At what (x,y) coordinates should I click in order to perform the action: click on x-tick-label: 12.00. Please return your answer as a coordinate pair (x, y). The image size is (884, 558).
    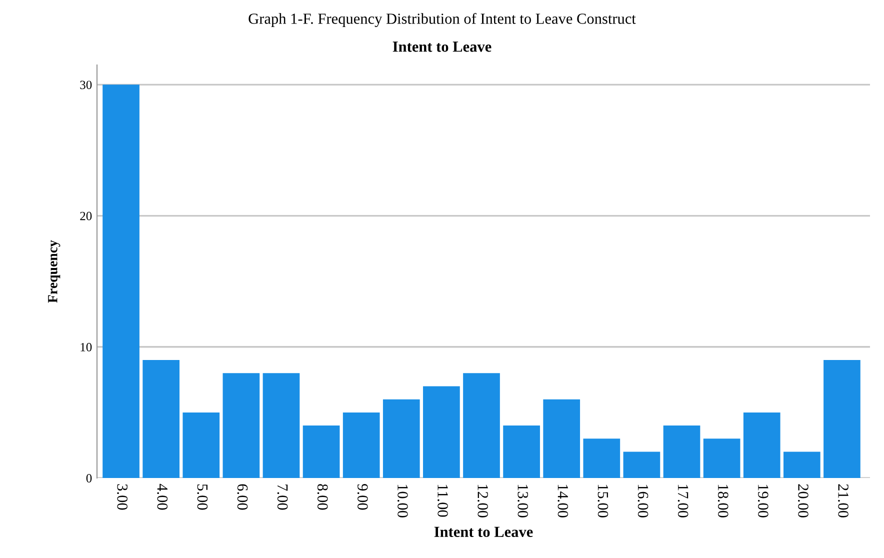
    Looking at the image, I should click on (483, 501).